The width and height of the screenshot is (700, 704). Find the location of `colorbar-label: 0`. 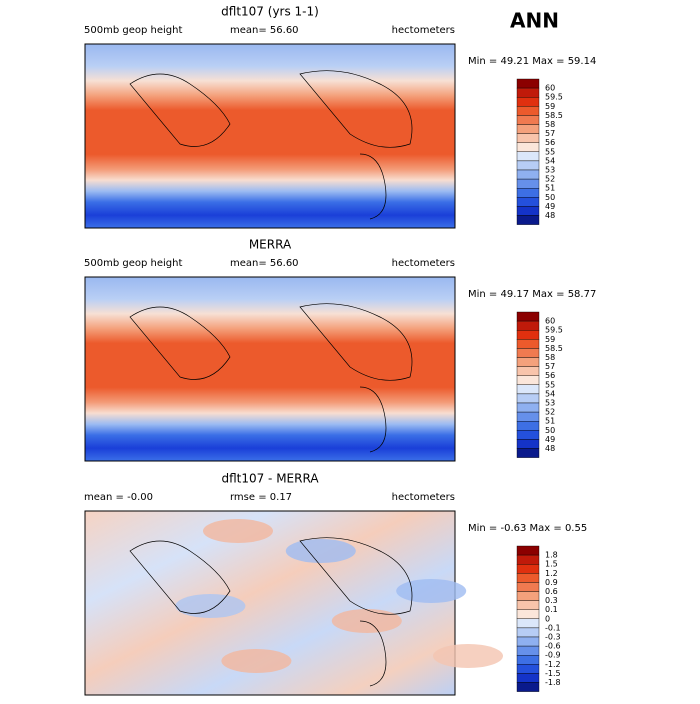

colorbar-label: 0 is located at coordinates (547, 618).